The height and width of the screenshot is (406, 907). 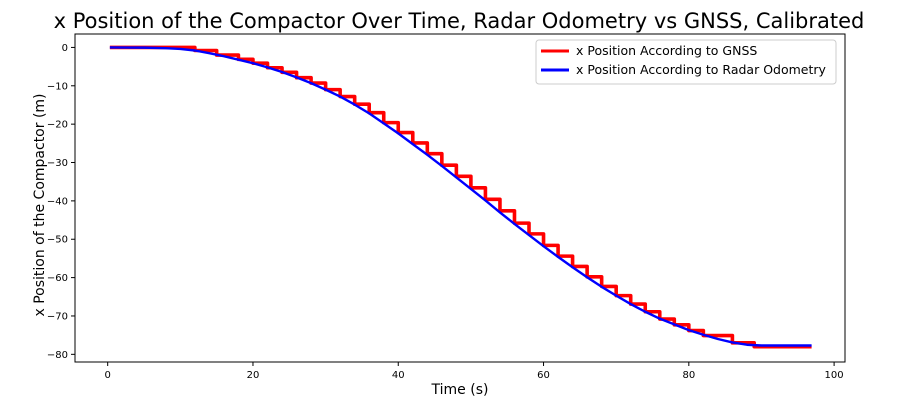 I want to click on y-tick-label: −20, so click(x=57, y=125).